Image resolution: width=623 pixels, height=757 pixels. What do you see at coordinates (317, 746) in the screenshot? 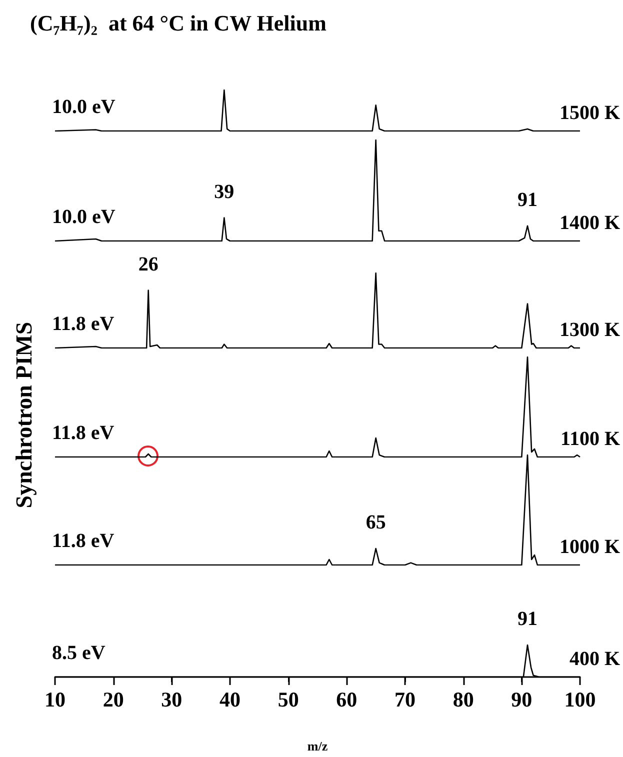
I see `x-axis-title: m/z` at bounding box center [317, 746].